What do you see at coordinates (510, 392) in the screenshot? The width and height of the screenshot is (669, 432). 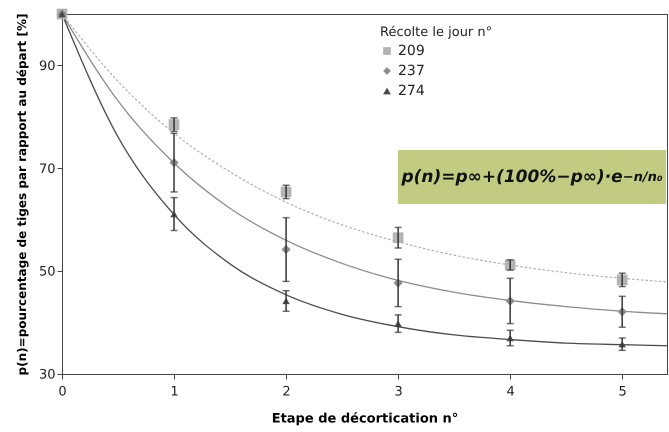 I see `x-tick-label: 4` at bounding box center [510, 392].